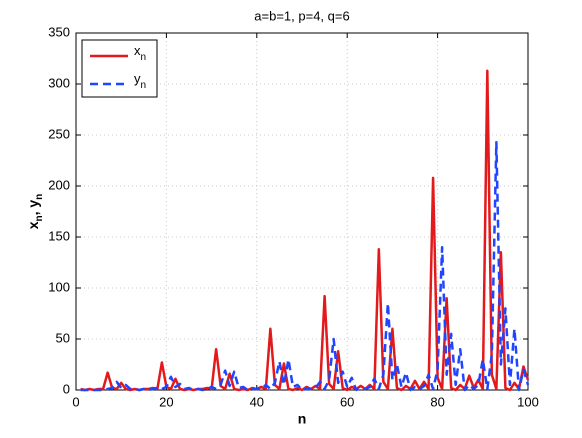 Image resolution: width=582 pixels, height=438 pixels. What do you see at coordinates (528, 401) in the screenshot?
I see `x-tick-label: 100` at bounding box center [528, 401].